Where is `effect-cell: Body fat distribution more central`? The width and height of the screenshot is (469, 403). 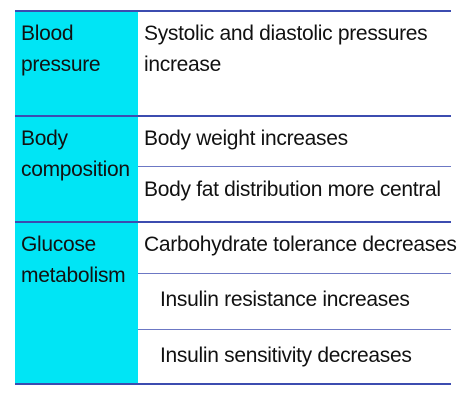 effect-cell: Body fat distribution more central is located at coordinates (294, 193).